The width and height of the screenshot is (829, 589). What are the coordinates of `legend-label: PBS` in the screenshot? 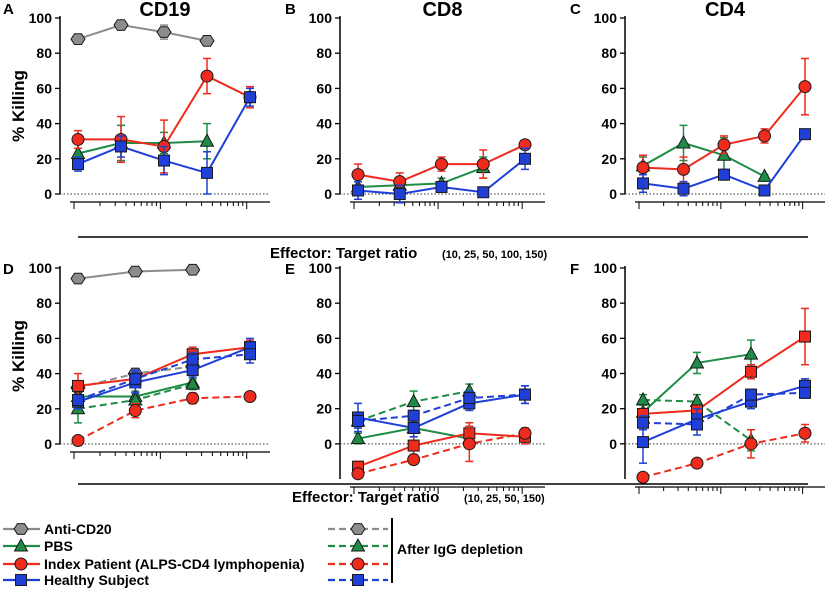 It's located at (58, 546).